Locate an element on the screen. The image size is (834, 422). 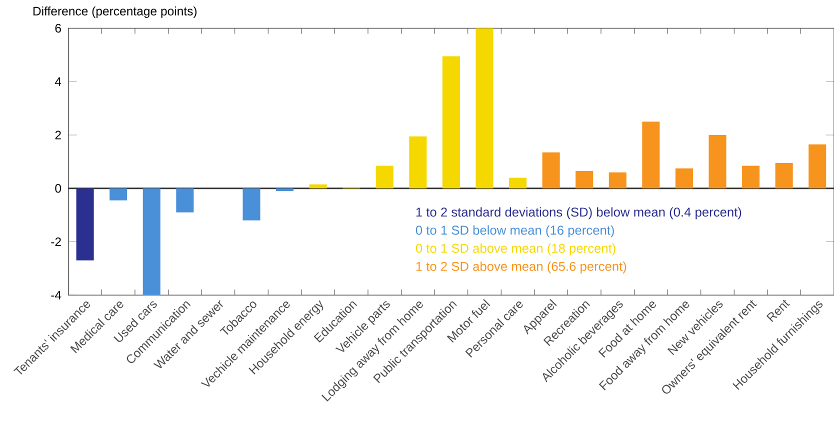
y-tick-label: -4 is located at coordinates (56, 295).